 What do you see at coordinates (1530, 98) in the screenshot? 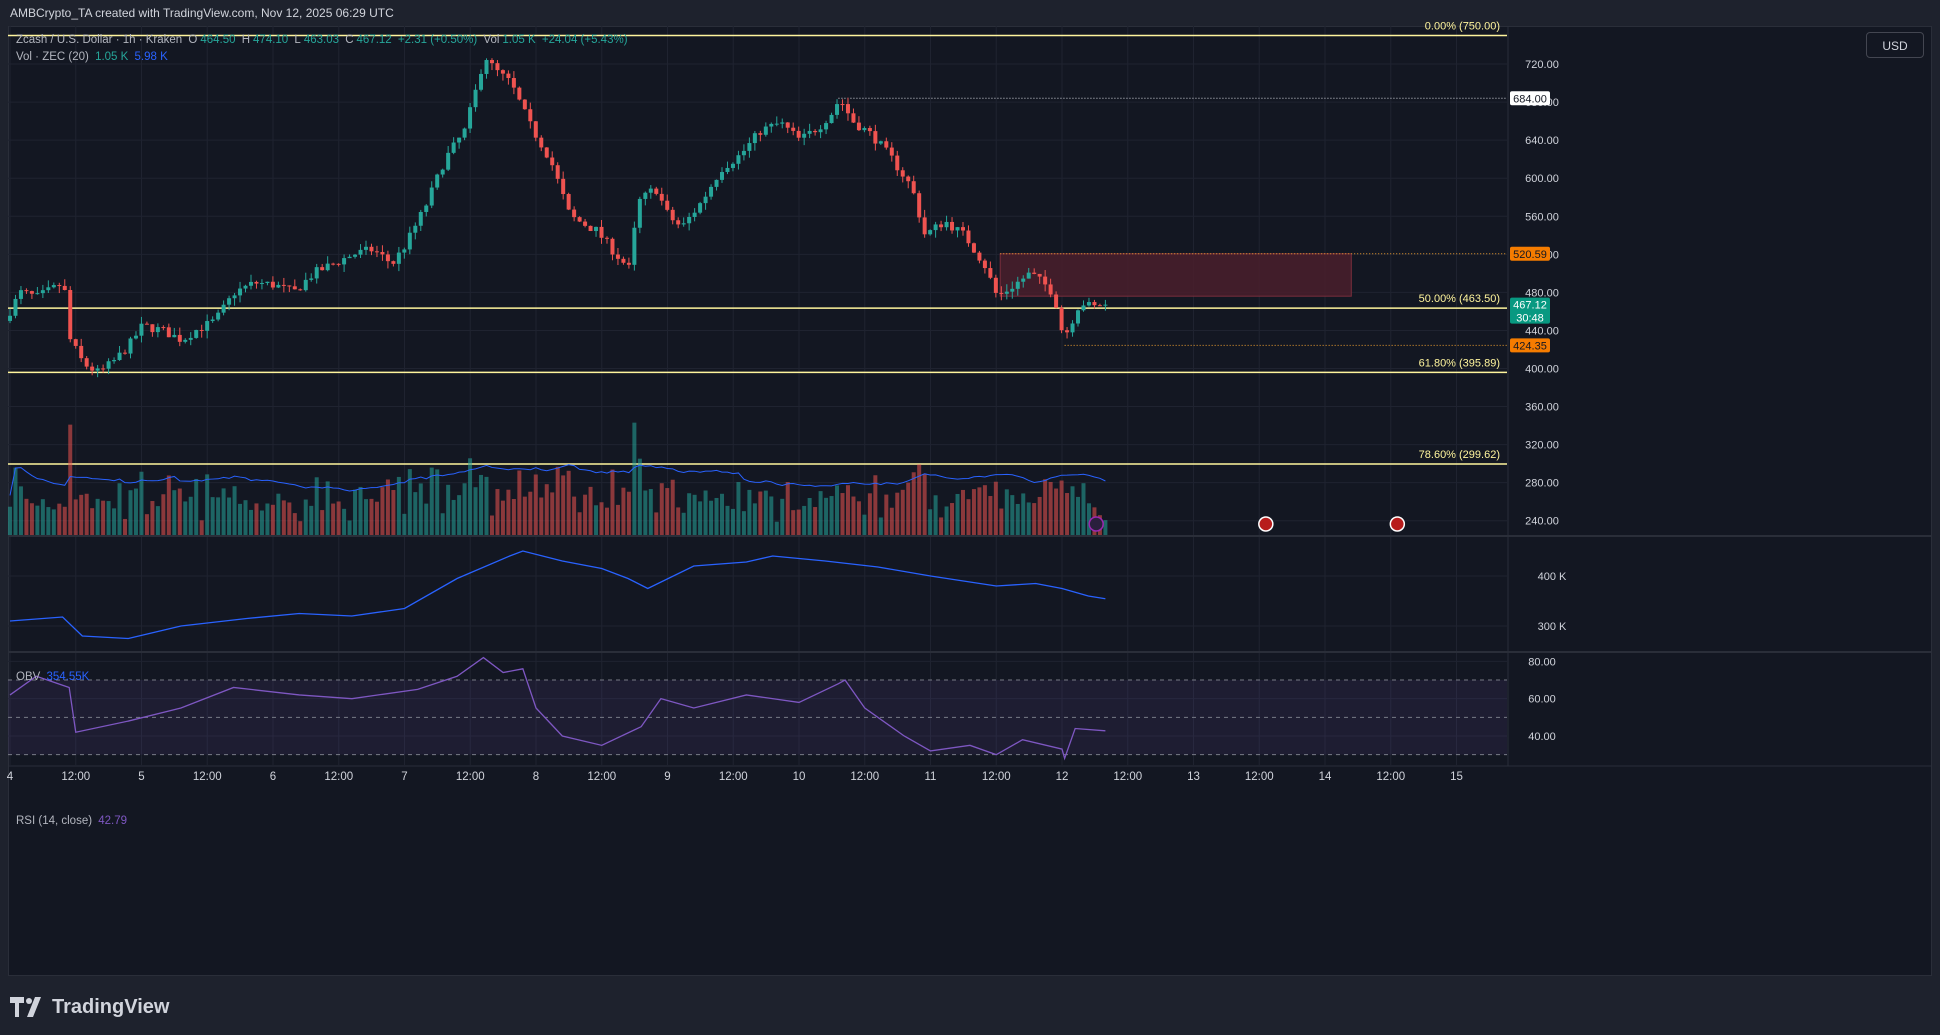
I see `price-tag-white` at bounding box center [1530, 98].